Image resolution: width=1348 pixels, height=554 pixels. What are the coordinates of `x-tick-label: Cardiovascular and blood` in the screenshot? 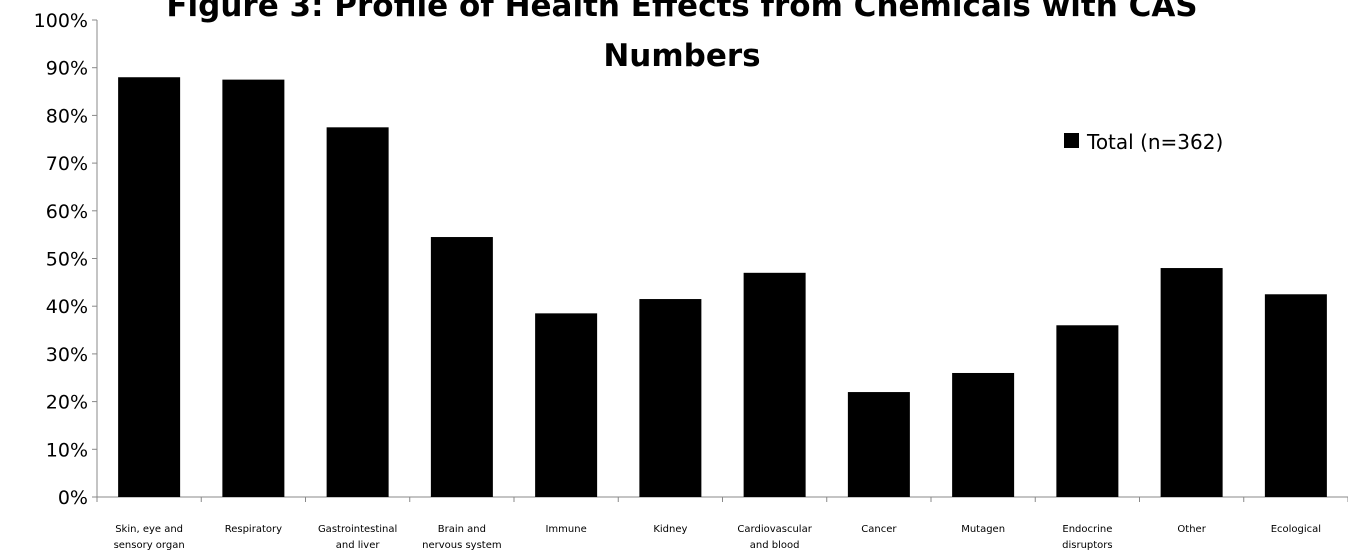 It's located at (774, 537).